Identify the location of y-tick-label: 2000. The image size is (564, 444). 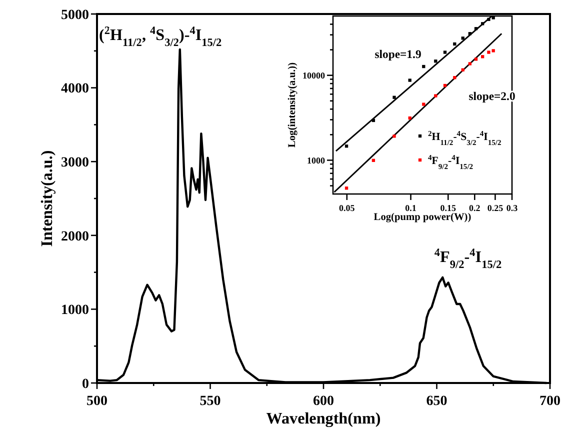
(75, 236).